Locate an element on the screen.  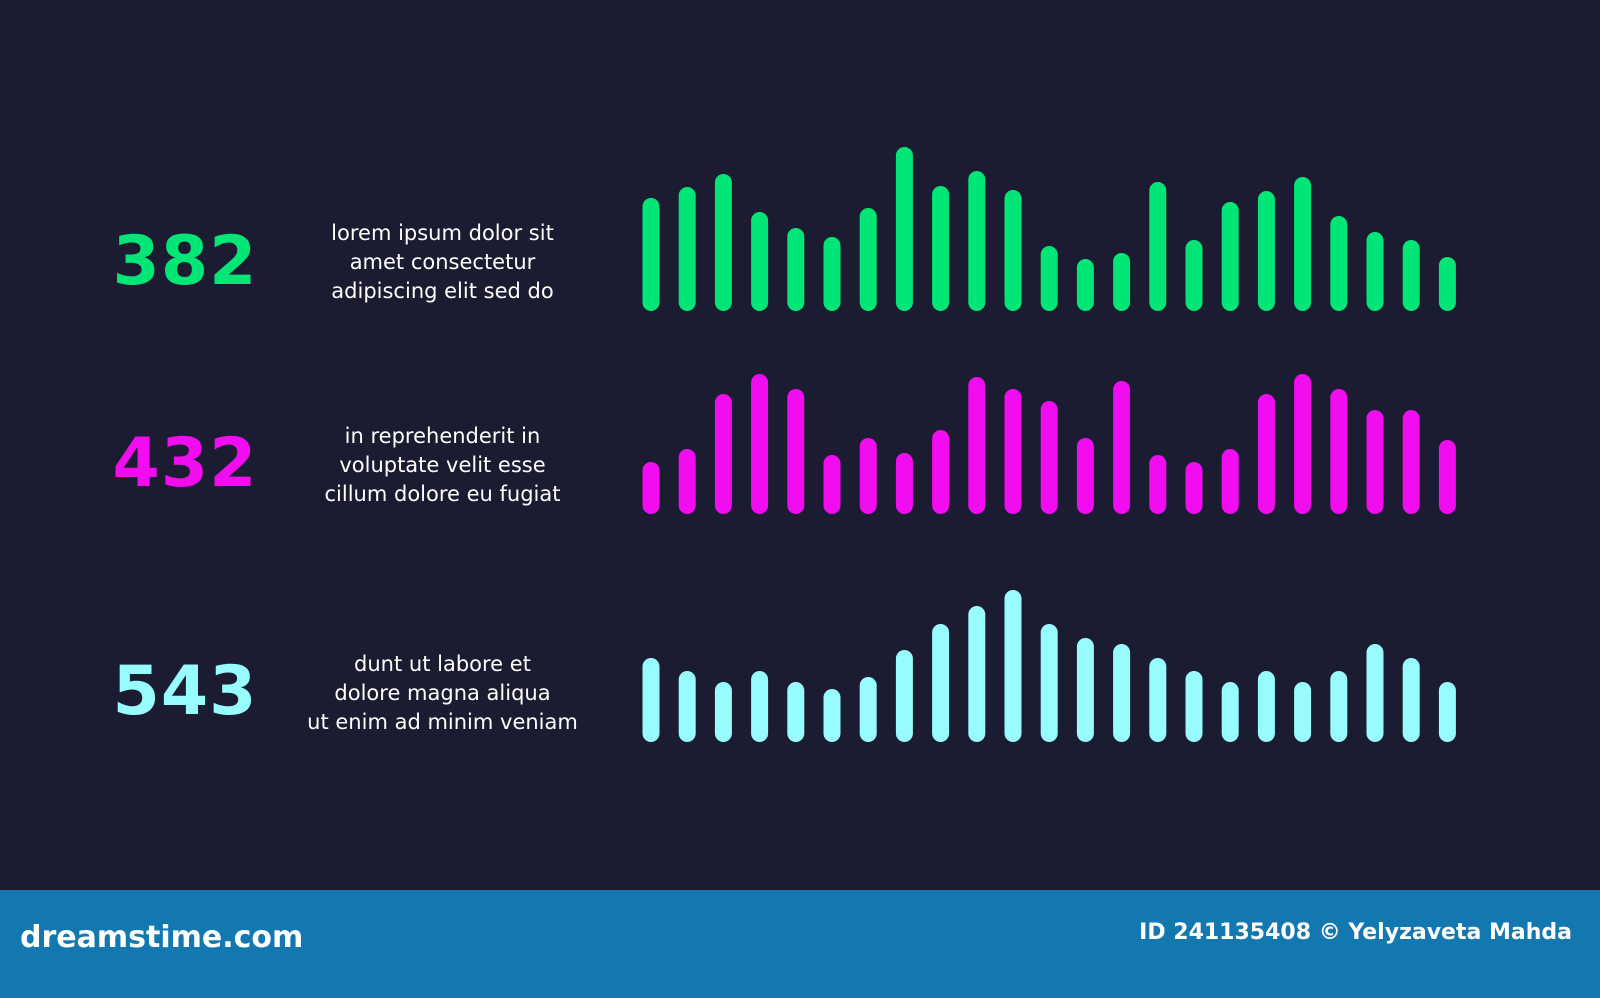
desc-line: dolore magna aliqua is located at coordinates (442, 693).